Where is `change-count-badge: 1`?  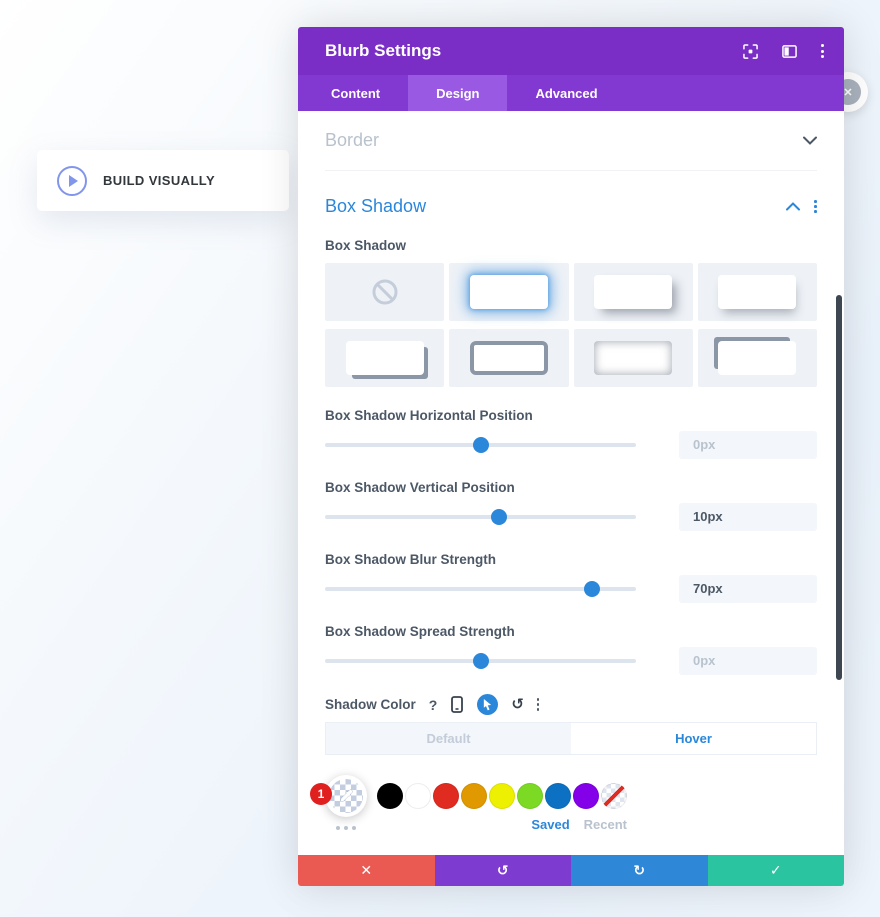
change-count-badge: 1 is located at coordinates (321, 794).